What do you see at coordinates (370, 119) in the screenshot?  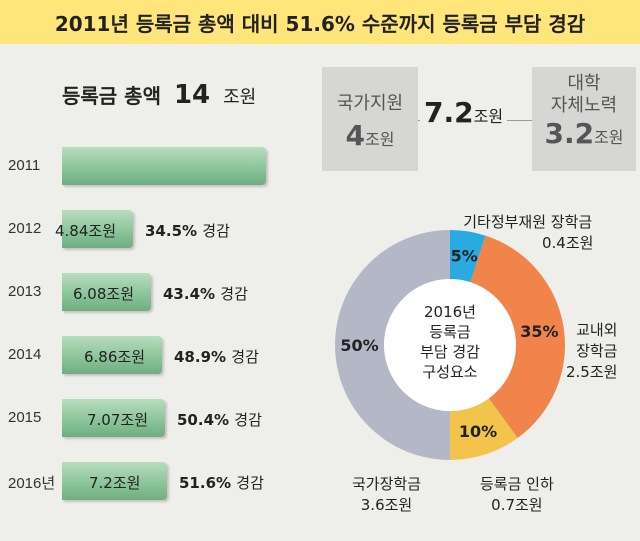 I see `gov-support-box: 국가지원 4조원` at bounding box center [370, 119].